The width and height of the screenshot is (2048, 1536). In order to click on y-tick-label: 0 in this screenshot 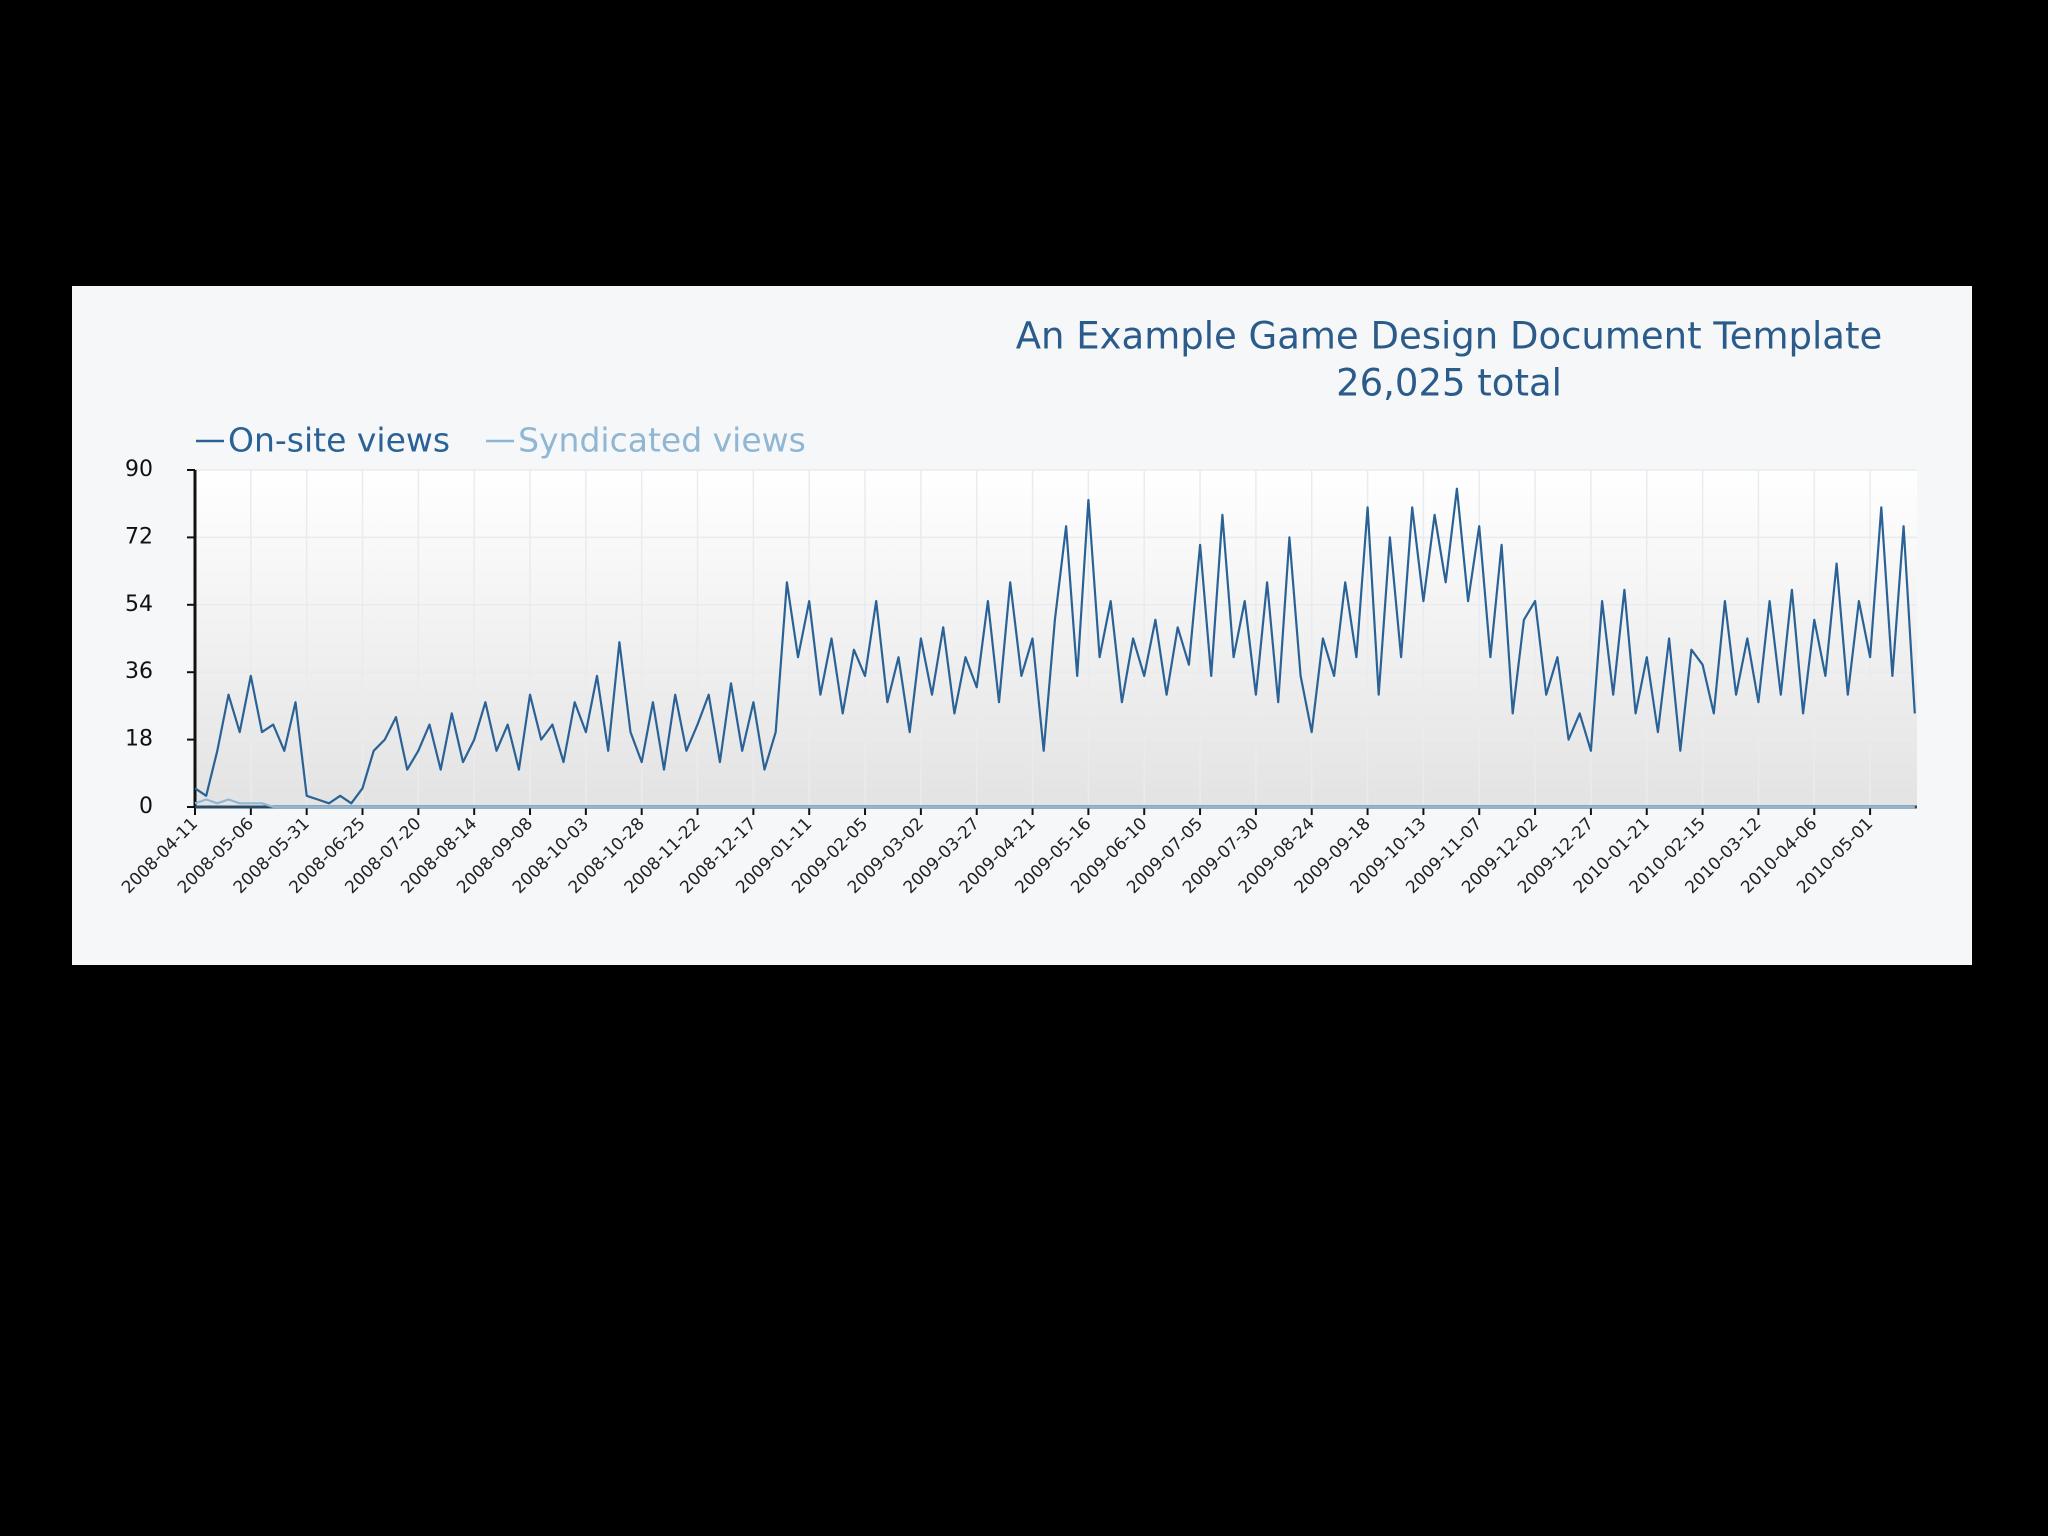, I will do `click(146, 806)`.